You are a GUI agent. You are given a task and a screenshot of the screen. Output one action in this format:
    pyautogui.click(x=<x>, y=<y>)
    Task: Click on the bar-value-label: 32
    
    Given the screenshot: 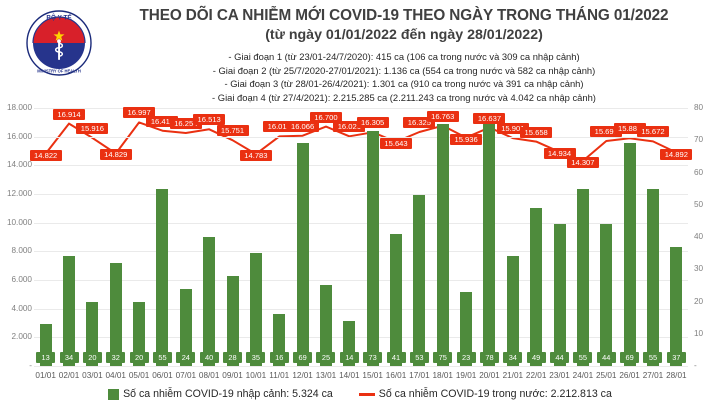 What is the action you would take?
    pyautogui.click(x=116, y=357)
    